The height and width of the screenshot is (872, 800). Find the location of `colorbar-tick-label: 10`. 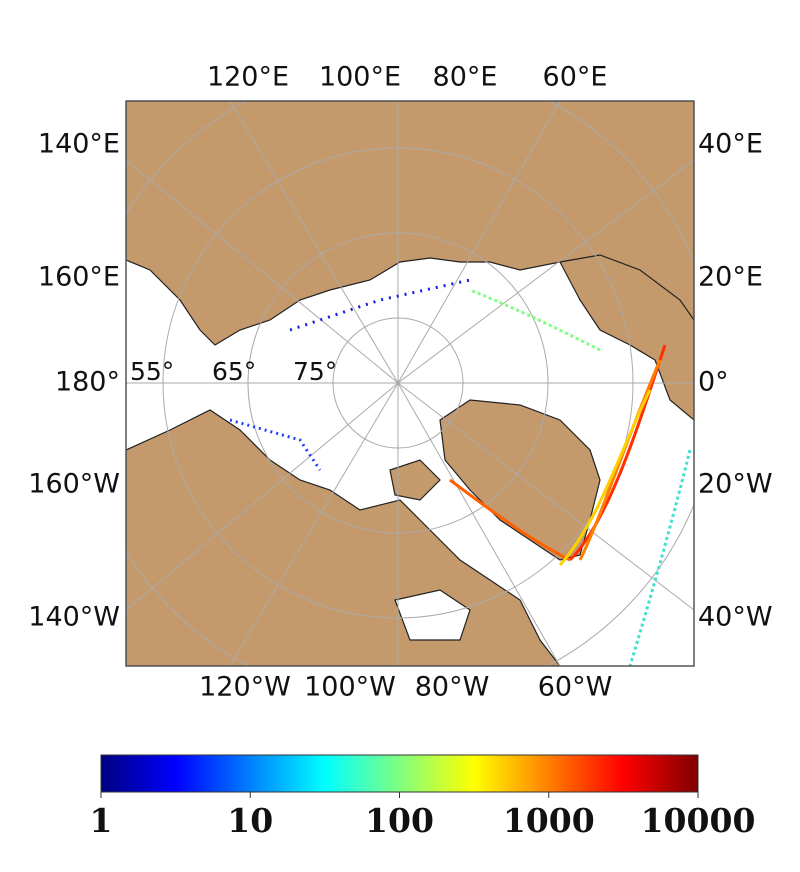

colorbar-tick-label: 10 is located at coordinates (250, 820).